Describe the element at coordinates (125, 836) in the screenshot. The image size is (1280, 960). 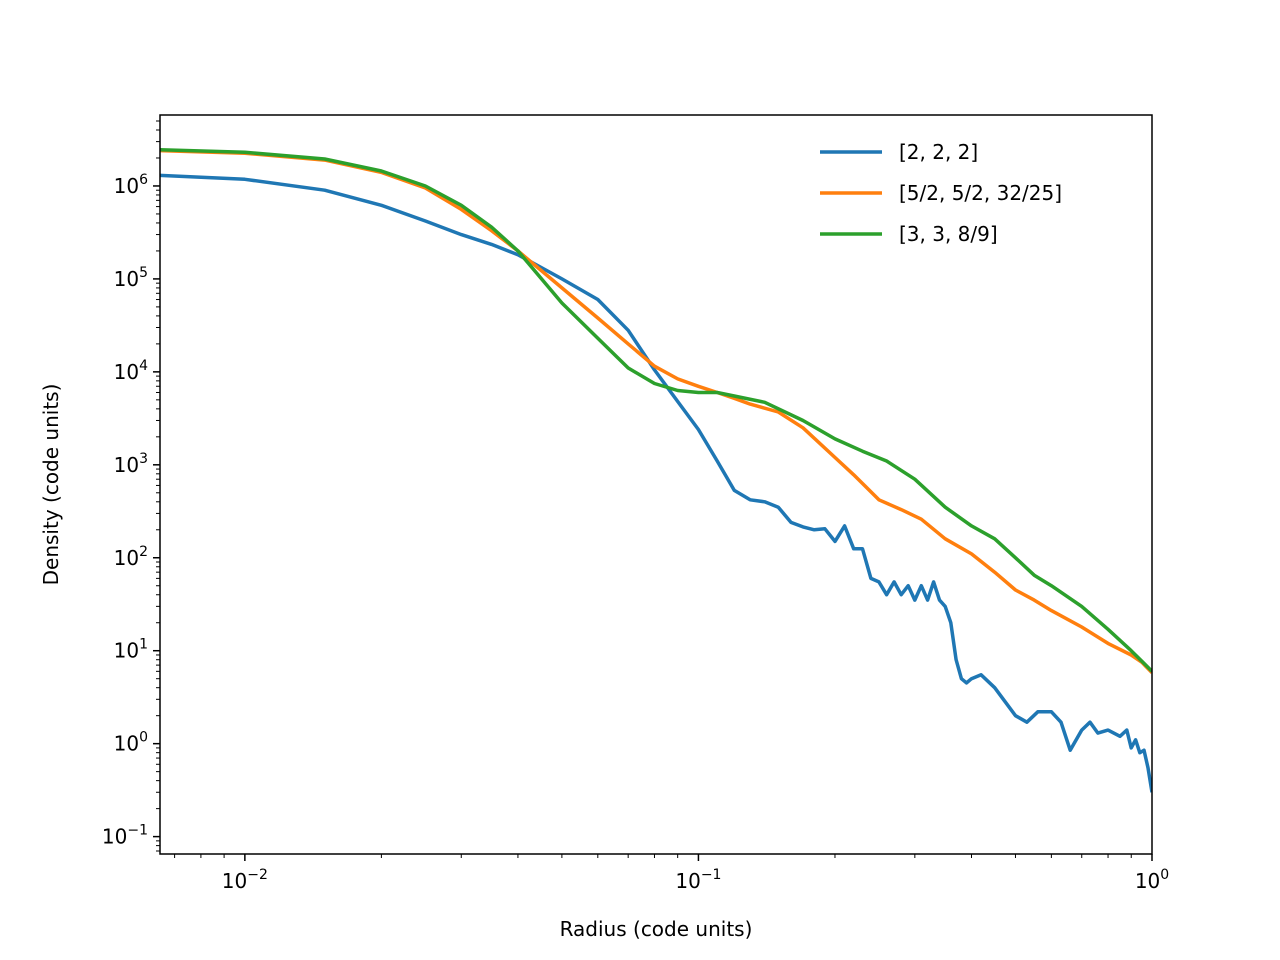
I see `y-tick-label: 10⁻¹` at that location.